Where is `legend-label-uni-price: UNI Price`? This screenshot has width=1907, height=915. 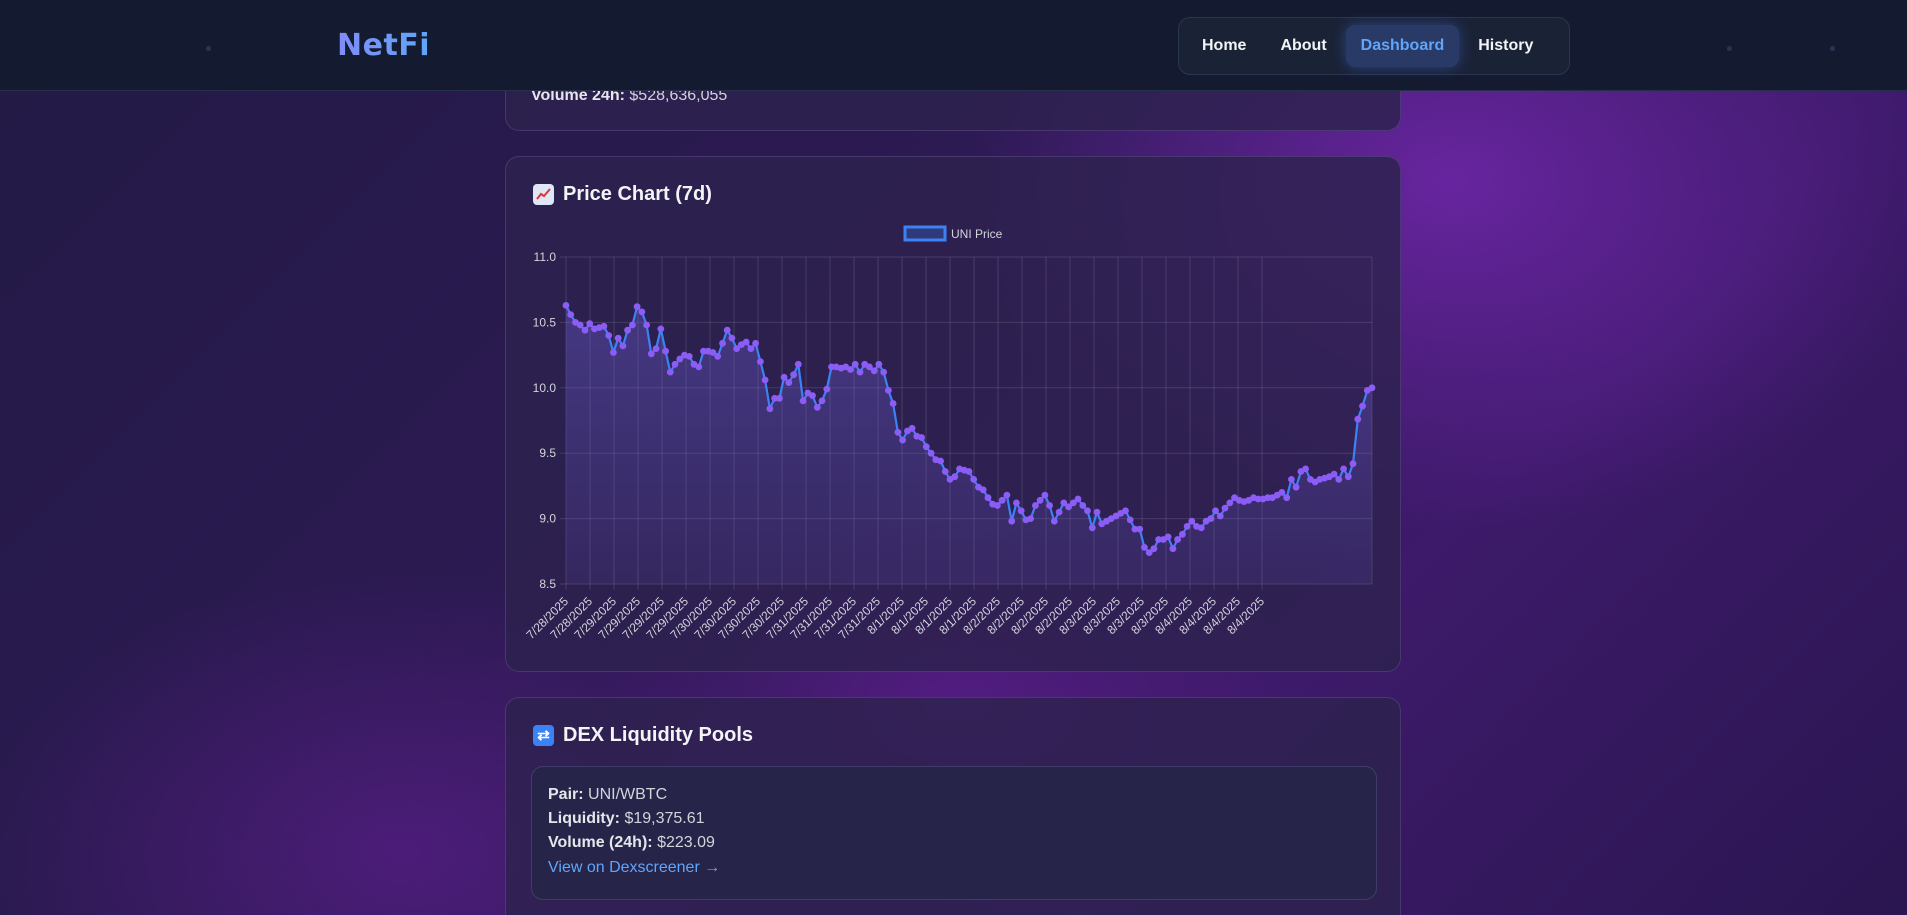 legend-label-uni-price: UNI Price is located at coordinates (977, 234).